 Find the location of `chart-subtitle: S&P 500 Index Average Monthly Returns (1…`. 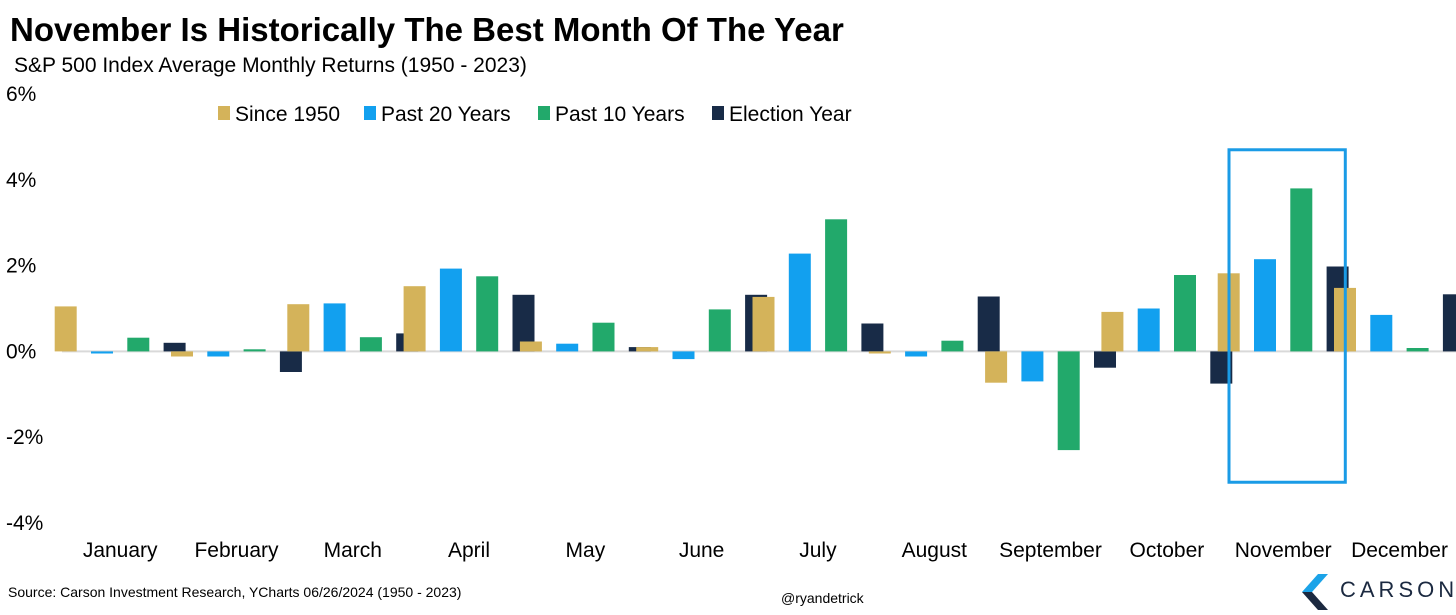

chart-subtitle: S&P 500 Index Average Monthly Returns (1… is located at coordinates (270, 65).